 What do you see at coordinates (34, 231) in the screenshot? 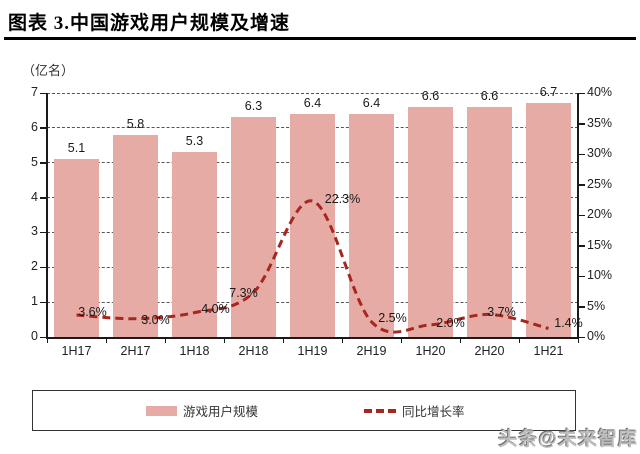
I see `left-axis-tick-label: 3` at bounding box center [34, 231].